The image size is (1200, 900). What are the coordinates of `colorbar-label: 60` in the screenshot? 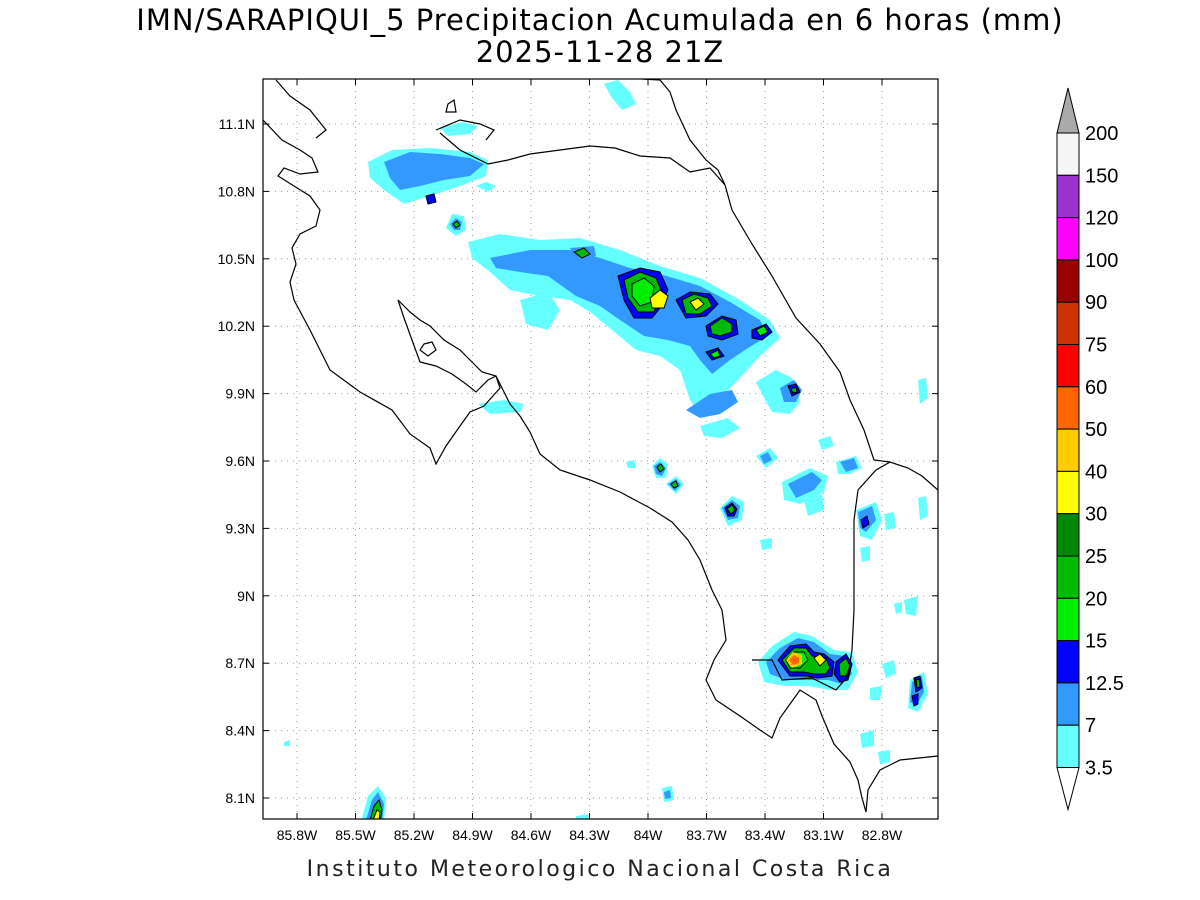 It's located at (1096, 388).